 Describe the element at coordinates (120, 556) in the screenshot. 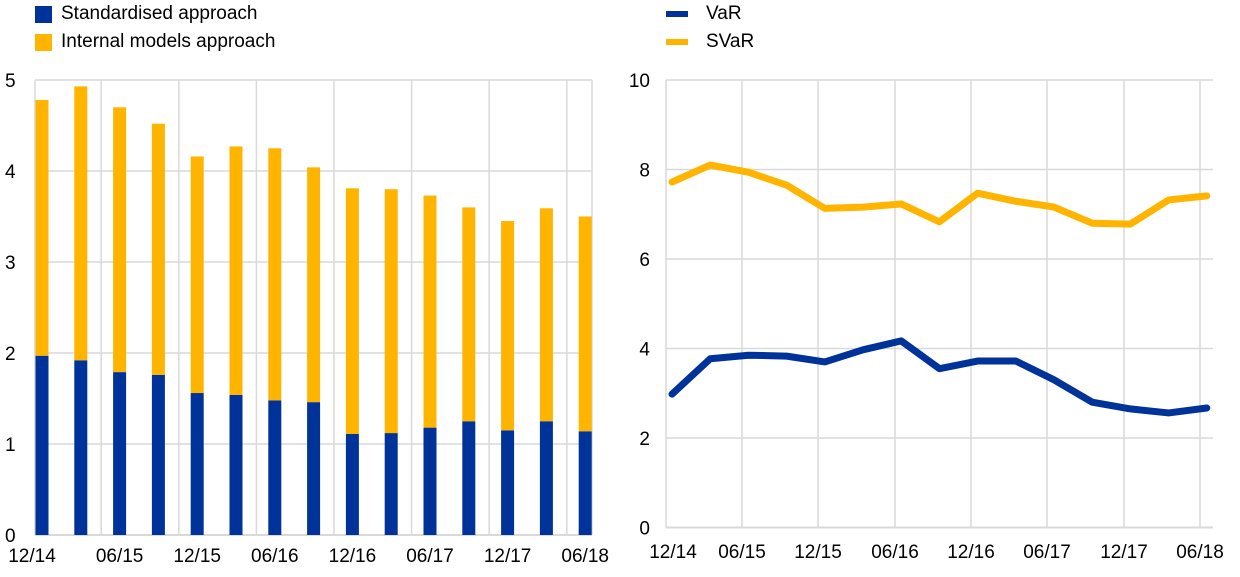

I see `left-xtick-label: 06/15` at that location.